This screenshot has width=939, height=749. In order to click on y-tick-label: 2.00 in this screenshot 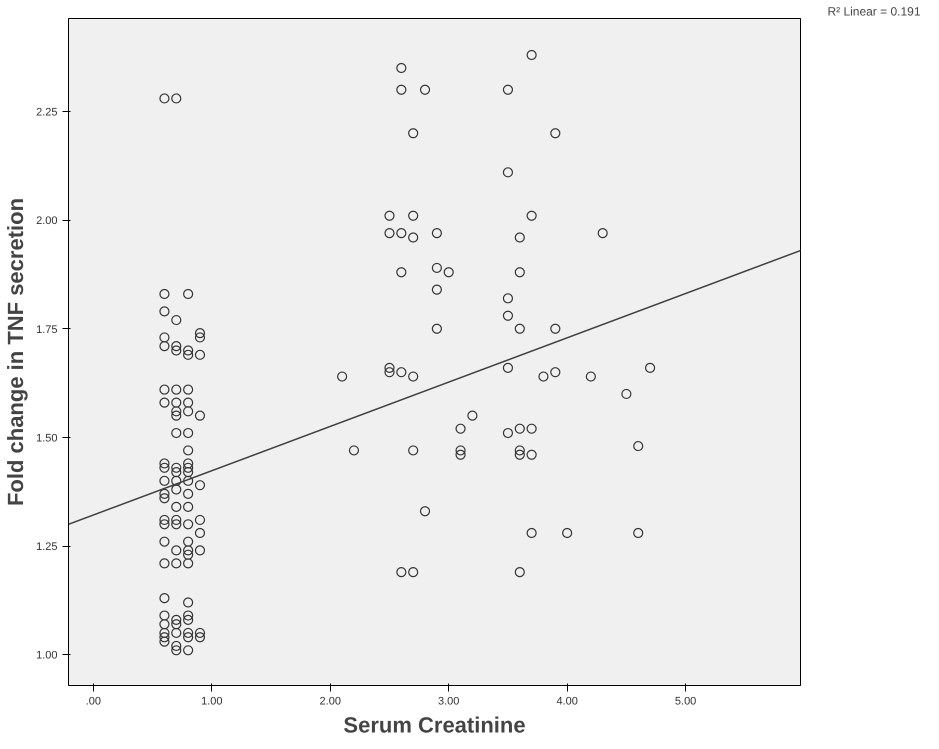, I will do `click(47, 221)`.